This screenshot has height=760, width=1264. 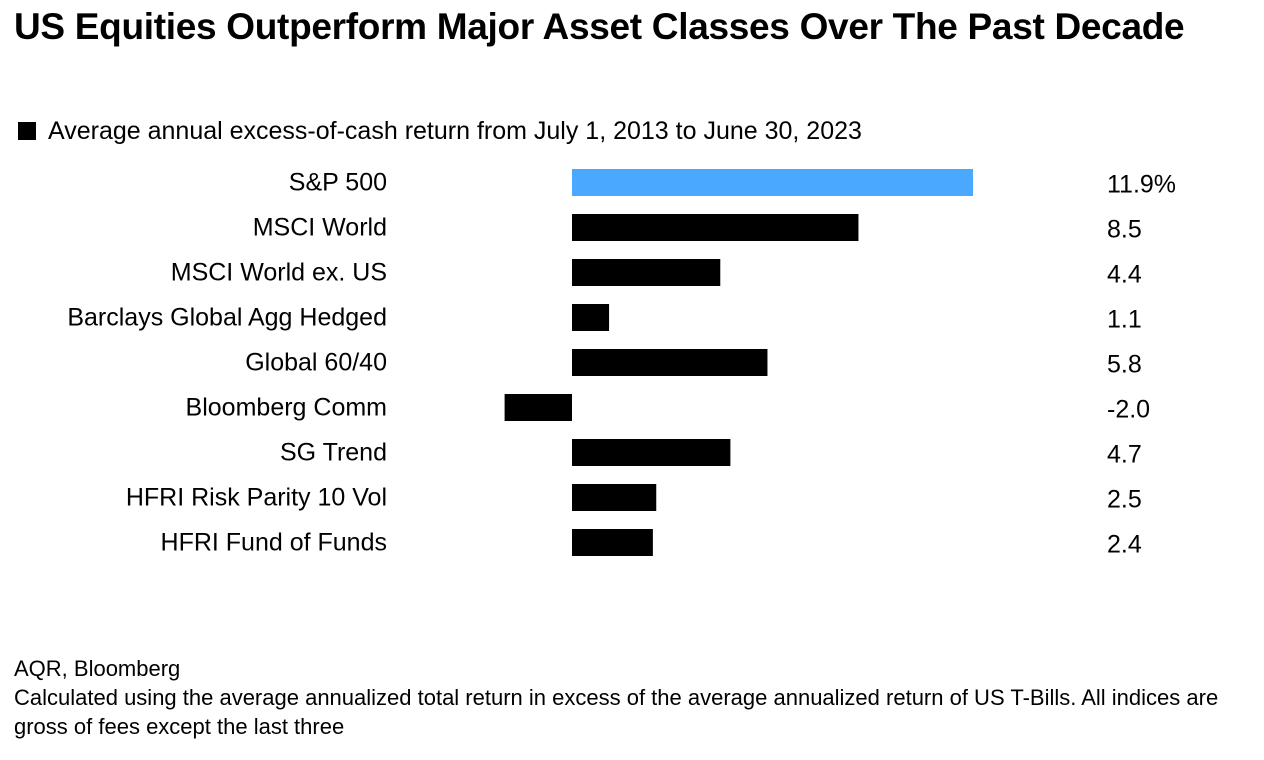 I want to click on value-label: 5.8, so click(x=1124, y=365).